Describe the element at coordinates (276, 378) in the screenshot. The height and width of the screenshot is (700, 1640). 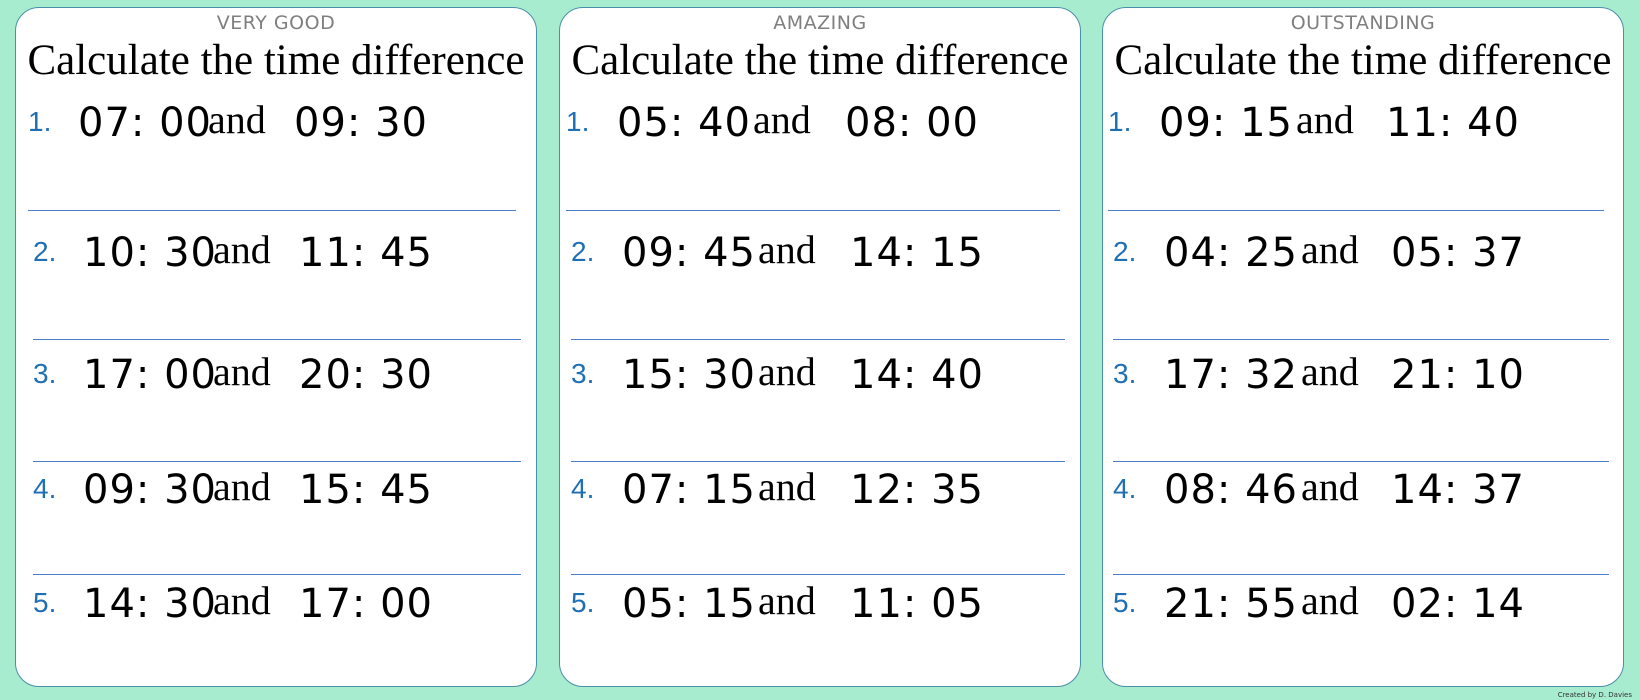
I see `question-3: 3. 17: 00 and 20: 30` at that location.